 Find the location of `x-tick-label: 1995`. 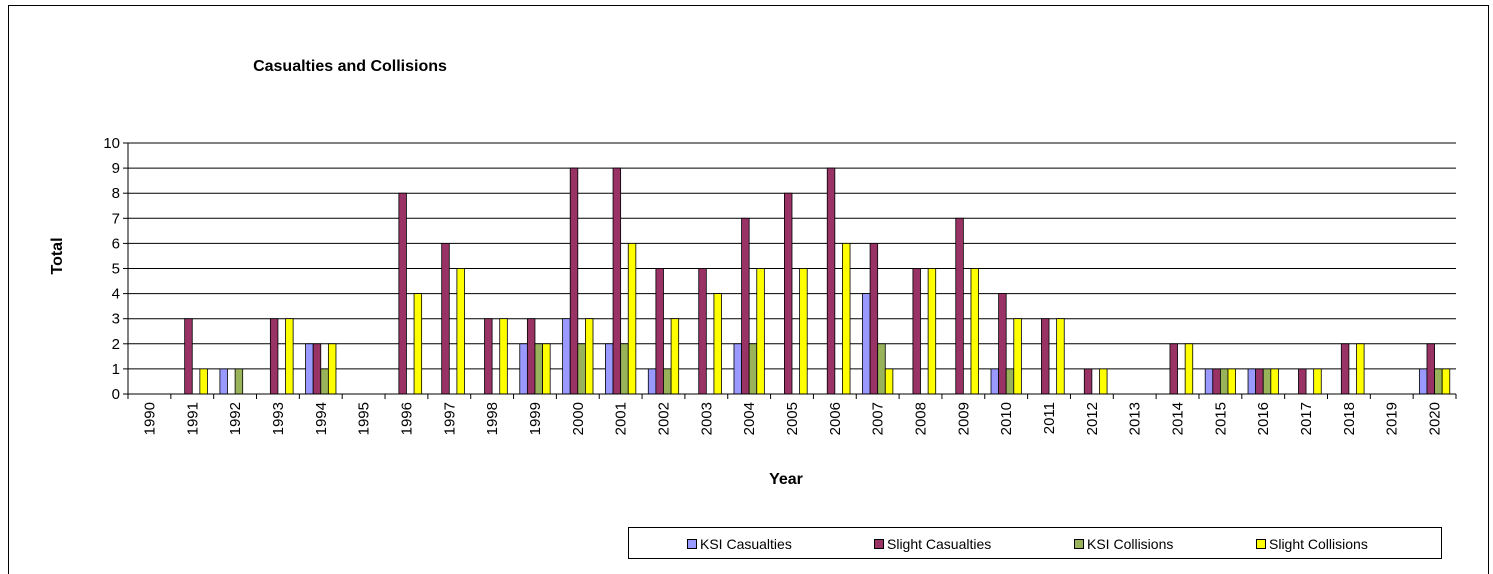

x-tick-label: 1995 is located at coordinates (364, 418).